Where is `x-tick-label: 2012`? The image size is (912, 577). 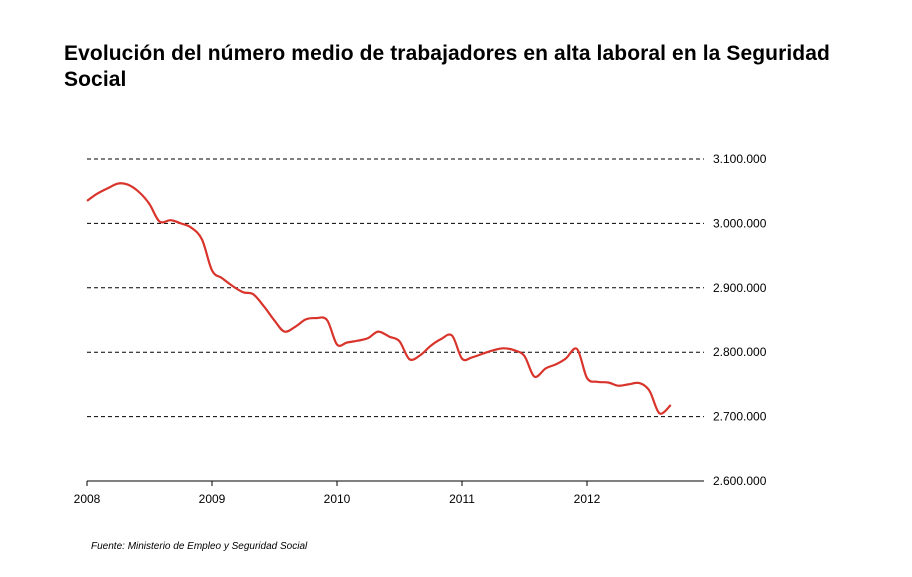
x-tick-label: 2012 is located at coordinates (587, 499).